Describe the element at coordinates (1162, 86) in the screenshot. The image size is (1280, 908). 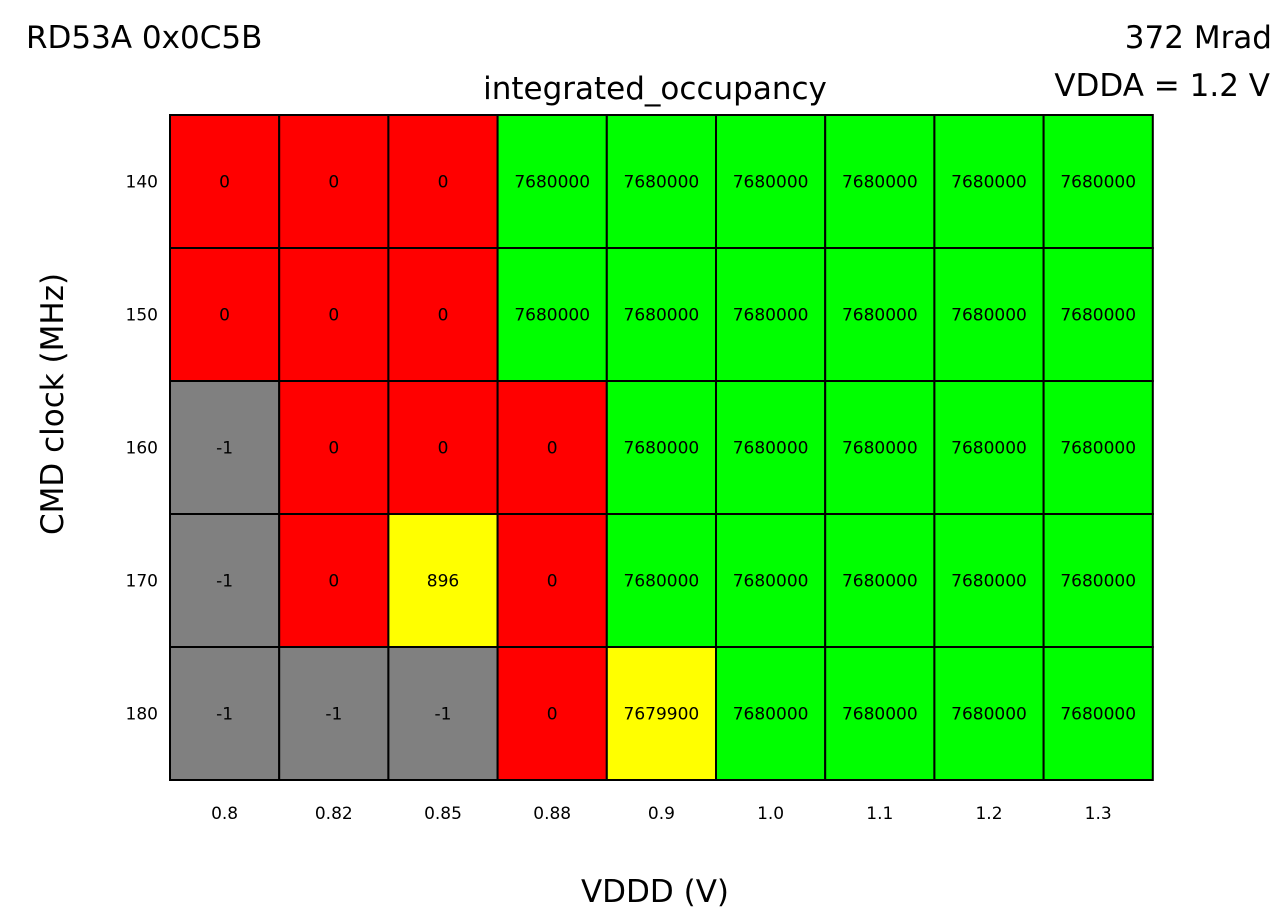
I see `vdda-label: VDDA = 1.2 V` at that location.